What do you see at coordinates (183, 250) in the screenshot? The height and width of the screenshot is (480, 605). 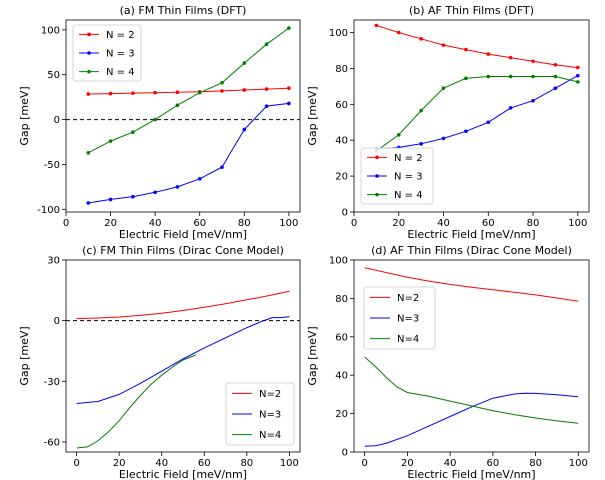 I see `chart-title: (c) FM Thin Films (Dirac Cone Model)` at bounding box center [183, 250].